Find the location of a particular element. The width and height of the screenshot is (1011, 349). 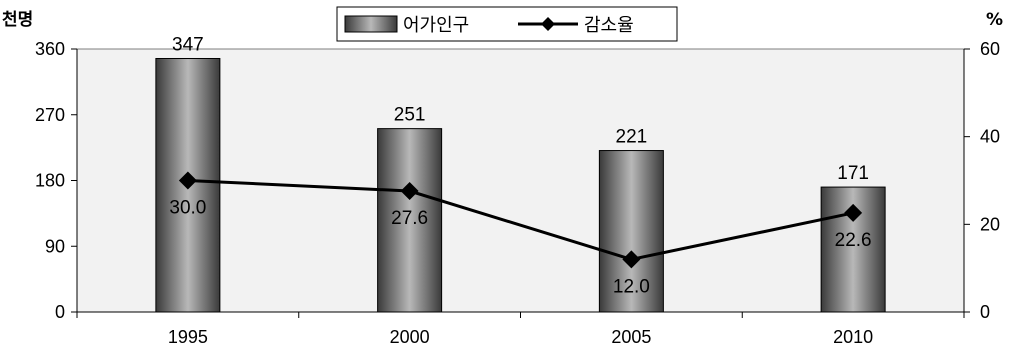

line-point-2000 is located at coordinates (409, 191).